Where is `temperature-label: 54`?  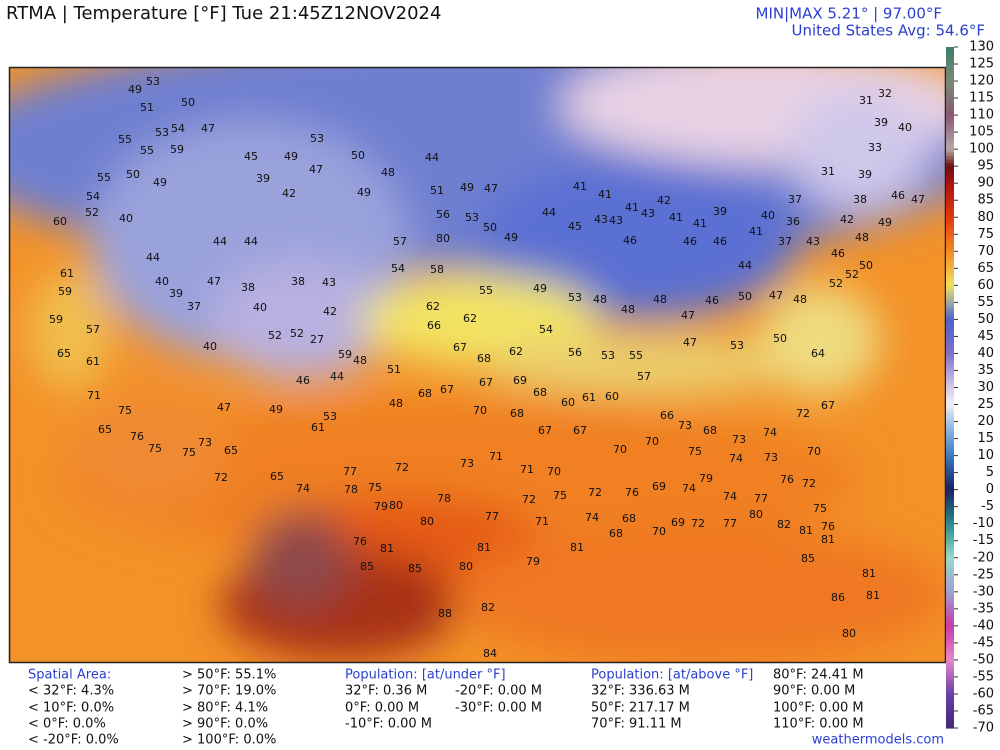 temperature-label: 54 is located at coordinates (546, 329).